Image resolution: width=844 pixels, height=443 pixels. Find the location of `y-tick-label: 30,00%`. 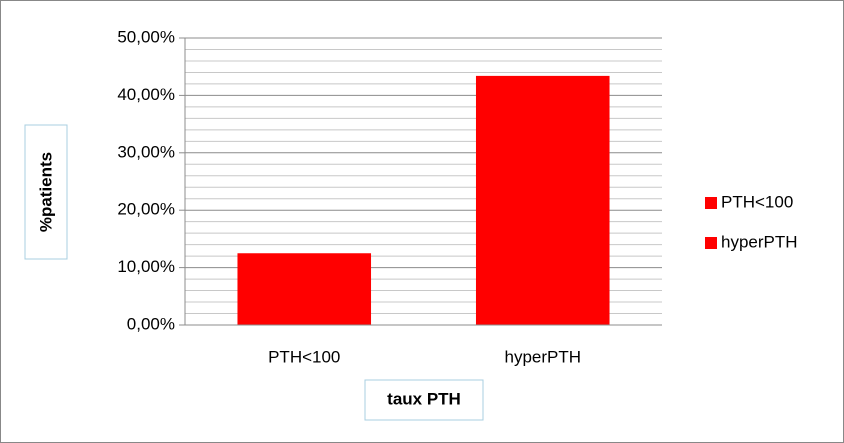

y-tick-label: 30,00% is located at coordinates (146, 151).